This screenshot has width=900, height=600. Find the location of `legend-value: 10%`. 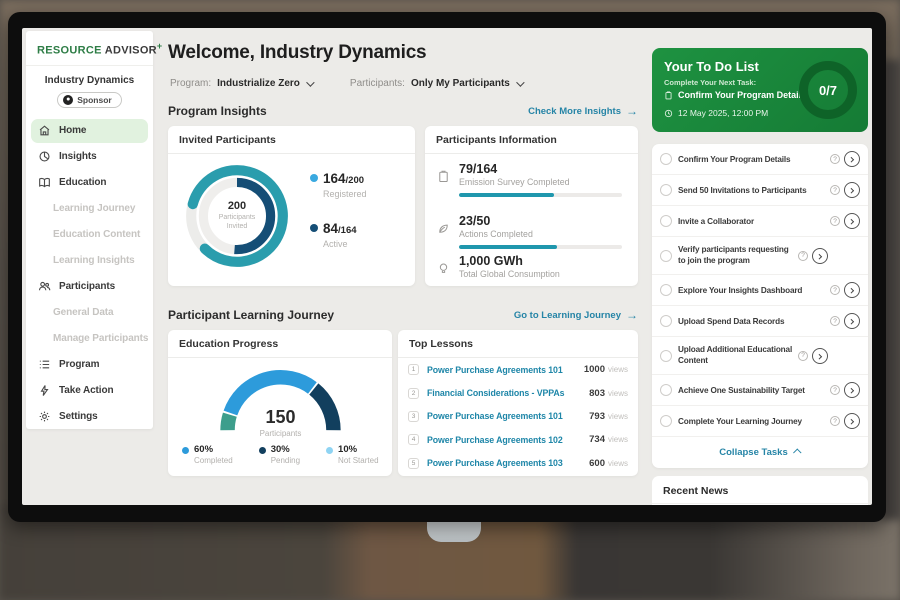

legend-value: 10% is located at coordinates (348, 449).